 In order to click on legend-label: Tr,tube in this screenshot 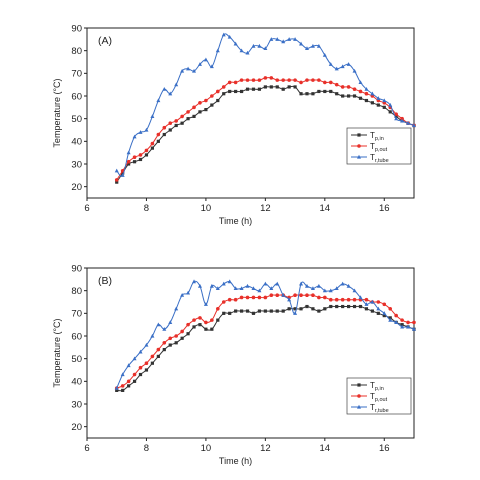, I will do `click(379, 408)`.